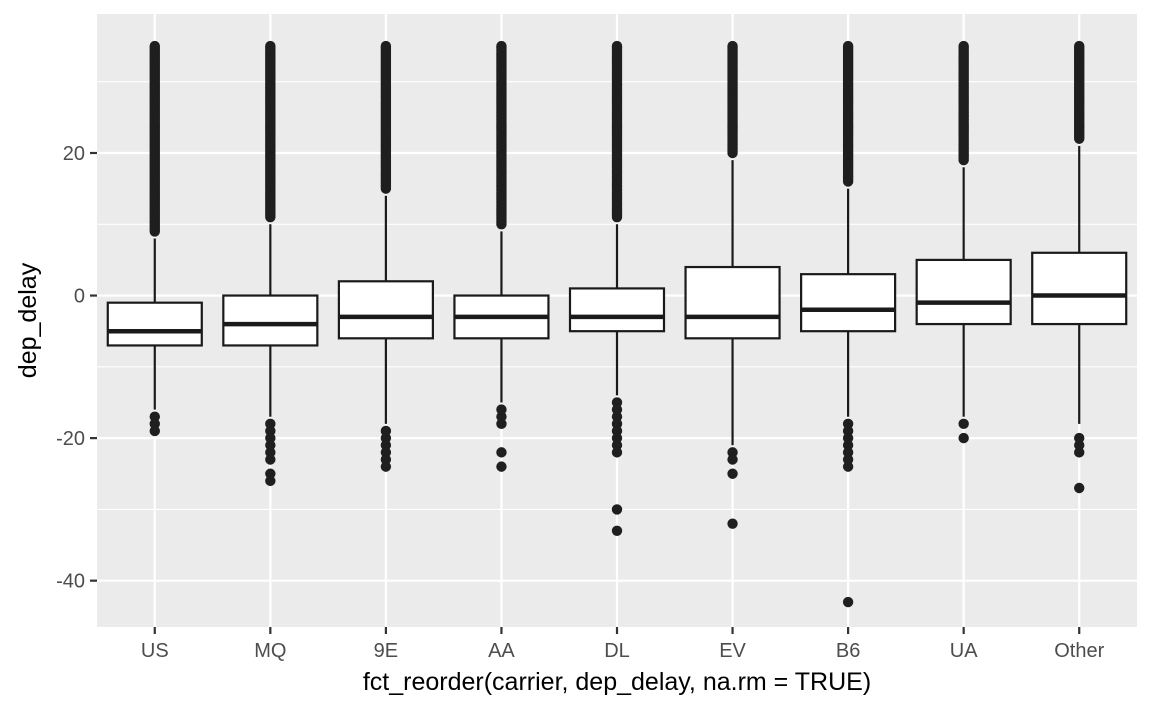 The height and width of the screenshot is (711, 1152). Describe the element at coordinates (963, 242) in the screenshot. I see `box-group-ua` at that location.